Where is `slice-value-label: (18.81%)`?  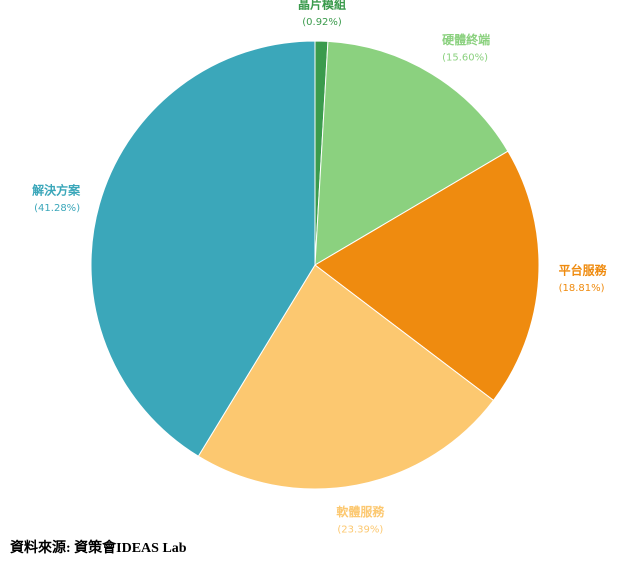
slice-value-label: (18.81%) is located at coordinates (582, 288).